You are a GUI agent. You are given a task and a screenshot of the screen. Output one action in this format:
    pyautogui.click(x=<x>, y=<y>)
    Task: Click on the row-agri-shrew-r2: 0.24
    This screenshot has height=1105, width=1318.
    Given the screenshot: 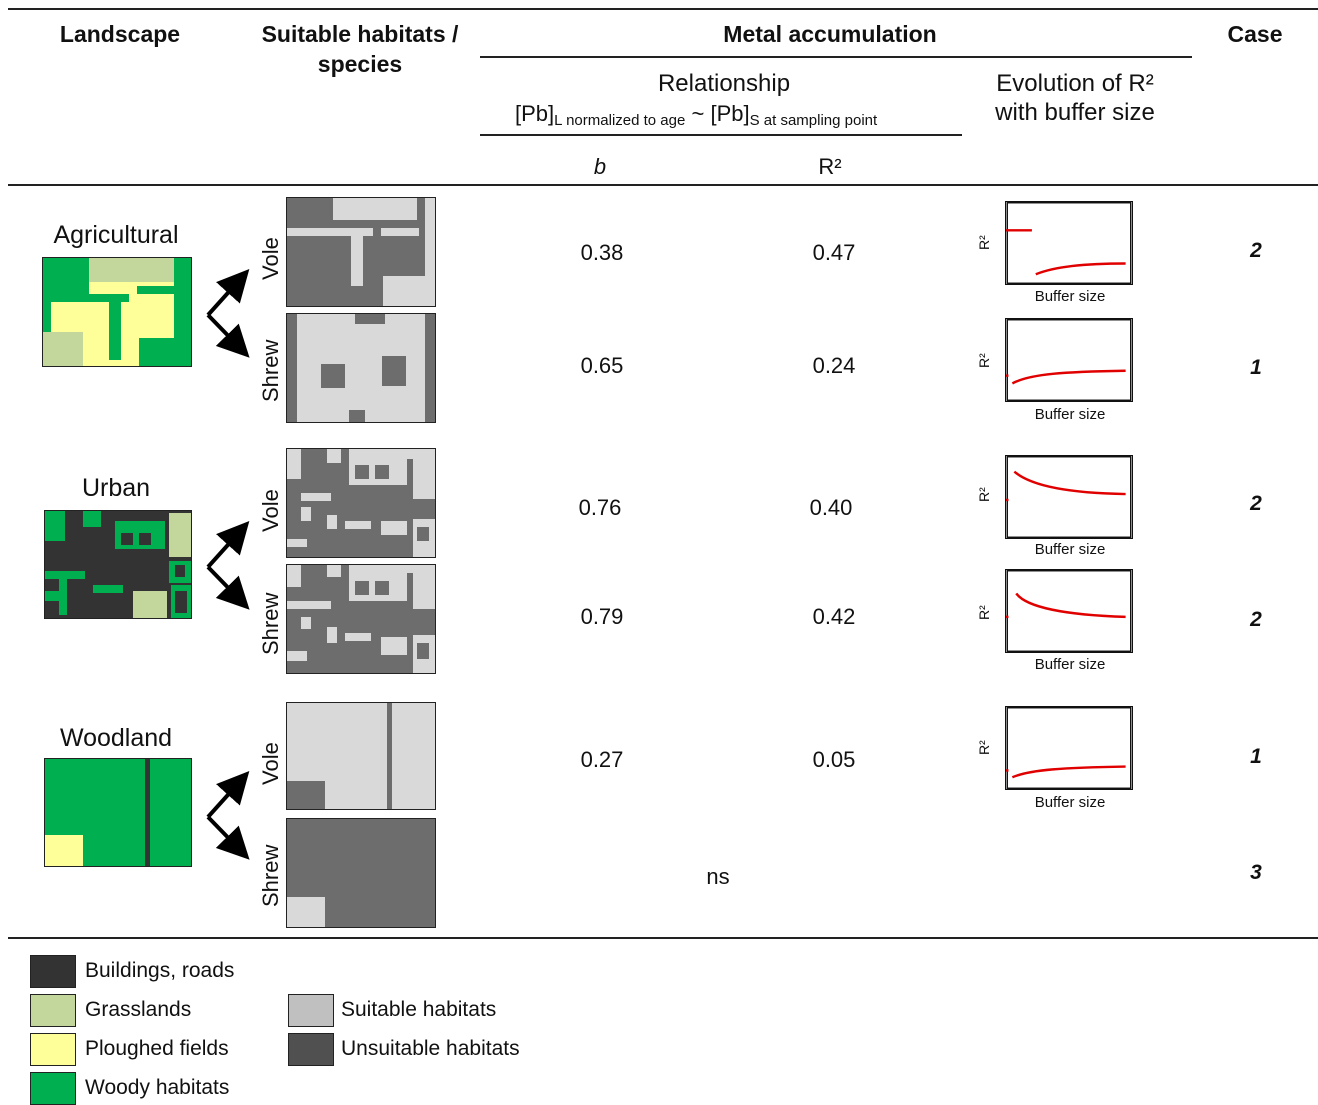 What is the action you would take?
    pyautogui.click(x=834, y=365)
    